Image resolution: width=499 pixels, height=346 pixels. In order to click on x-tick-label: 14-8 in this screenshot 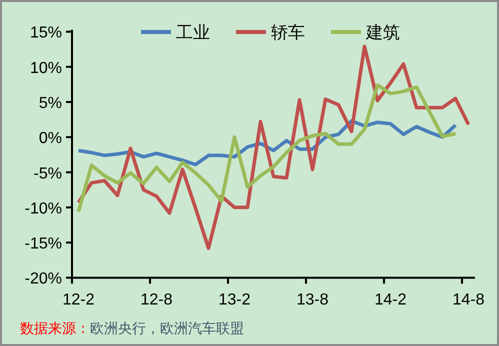, I will do `click(468, 300)`.